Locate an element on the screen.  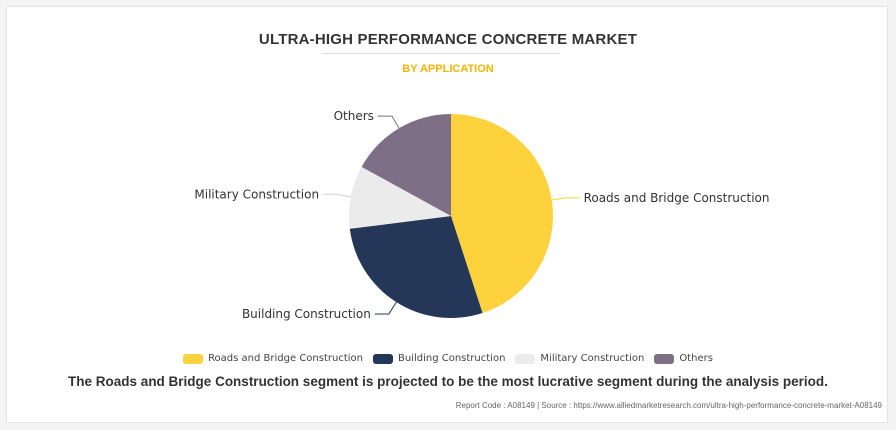
legend-item-building-construction: Building Construction is located at coordinates (439, 358).